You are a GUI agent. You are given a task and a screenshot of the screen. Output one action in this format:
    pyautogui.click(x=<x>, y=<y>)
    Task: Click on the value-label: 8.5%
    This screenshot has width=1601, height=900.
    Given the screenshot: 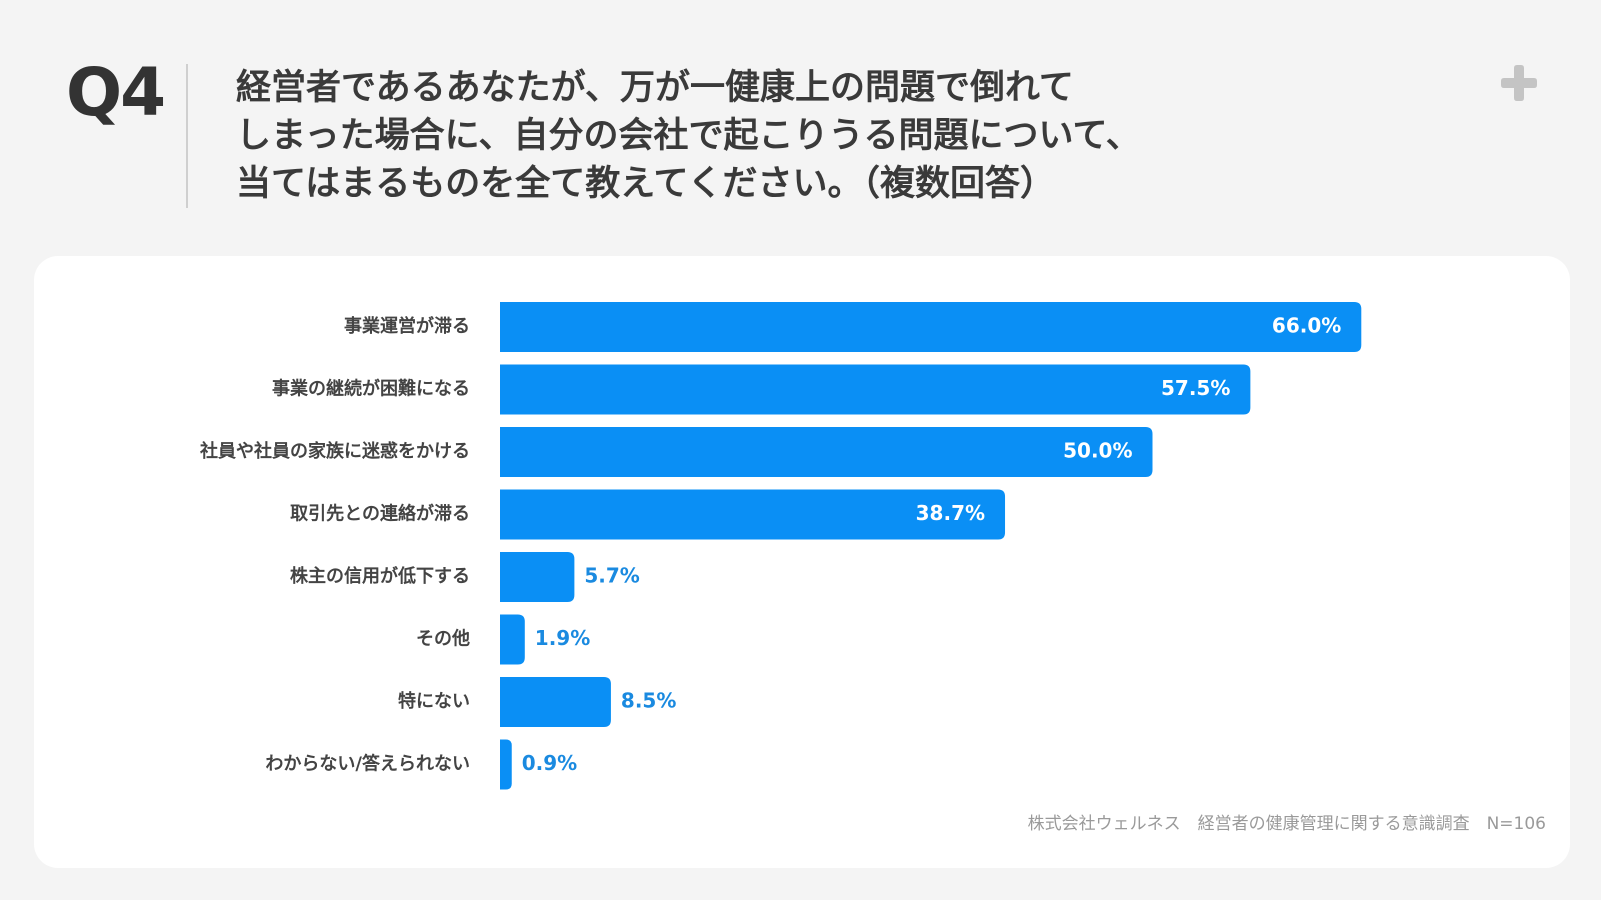 What is the action you would take?
    pyautogui.click(x=648, y=701)
    